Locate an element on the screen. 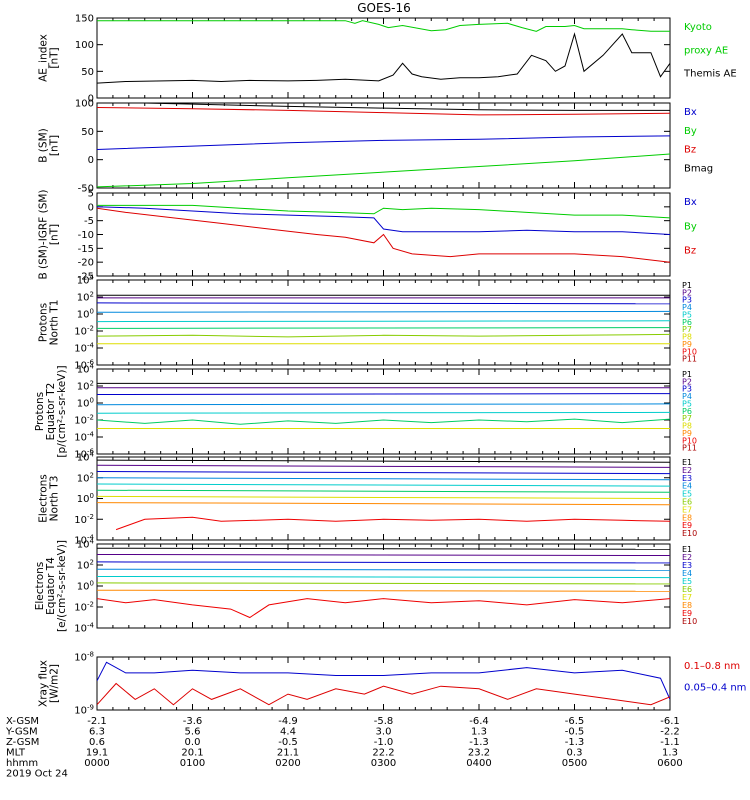 The width and height of the screenshot is (750, 800). x-row-value: 0500 is located at coordinates (574, 763).